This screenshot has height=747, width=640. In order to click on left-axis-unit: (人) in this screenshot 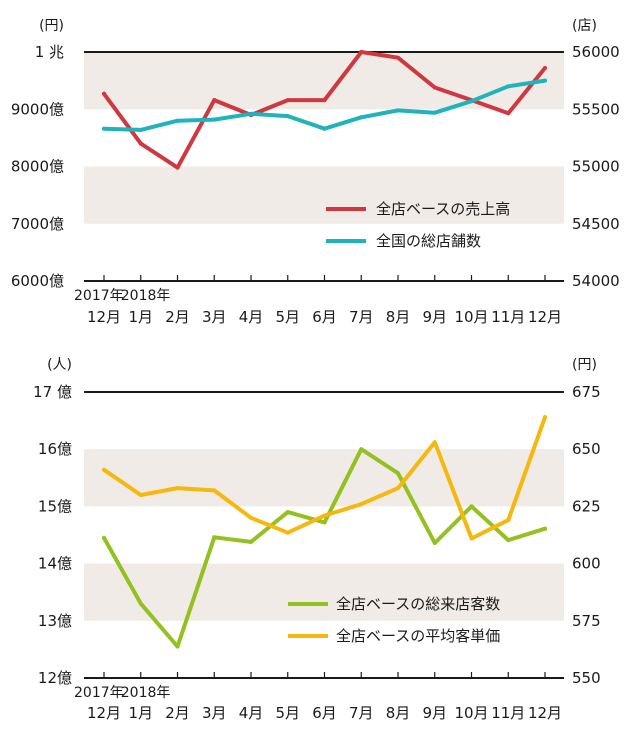, I will do `click(59, 365)`.